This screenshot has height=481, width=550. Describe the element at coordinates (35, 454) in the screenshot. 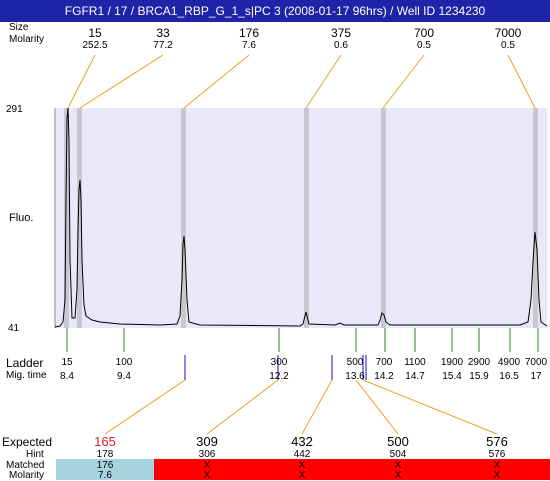

I see `hint-row-label: Hint` at that location.